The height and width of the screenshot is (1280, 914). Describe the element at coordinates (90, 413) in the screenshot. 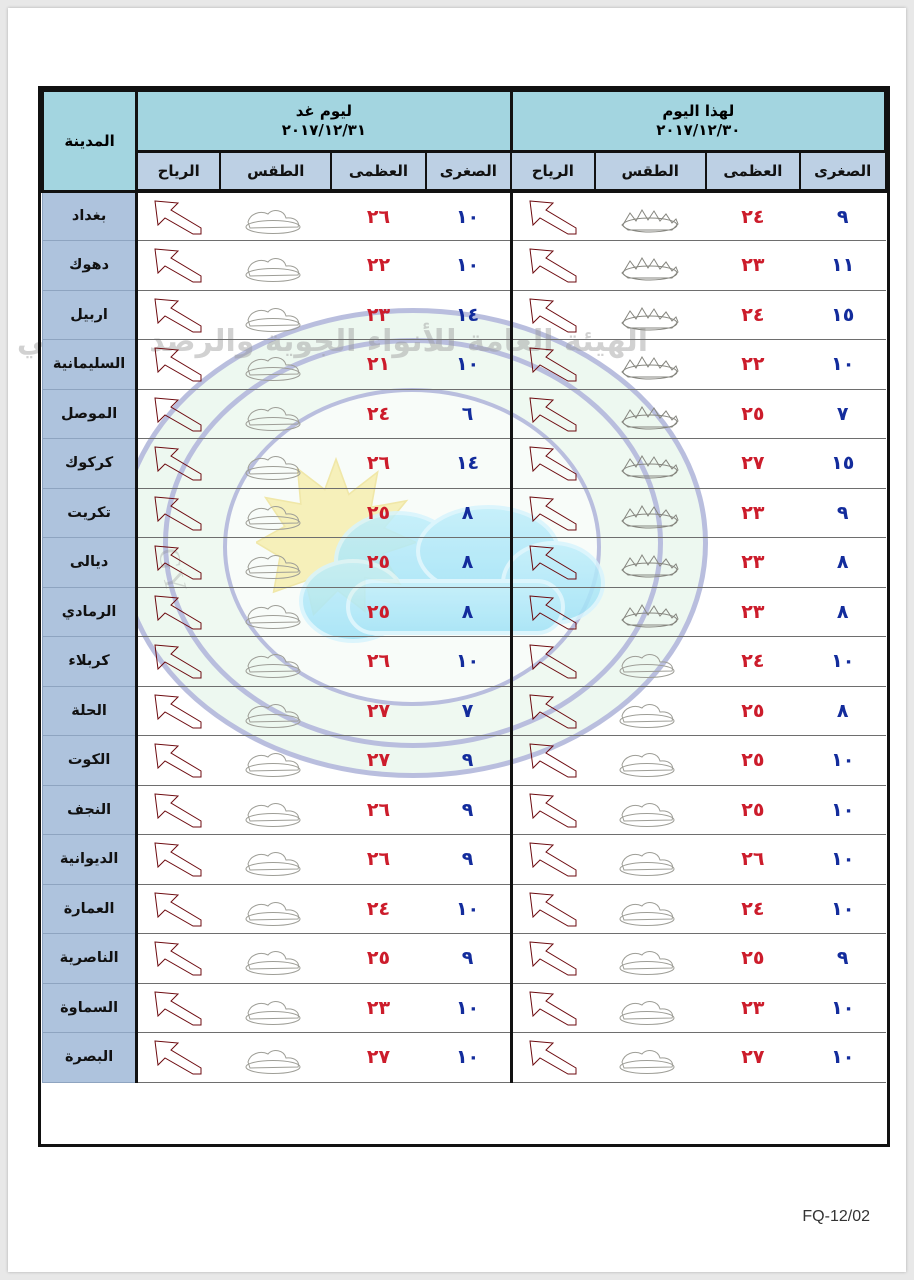

I see `city-name-cell: الموصل` at that location.